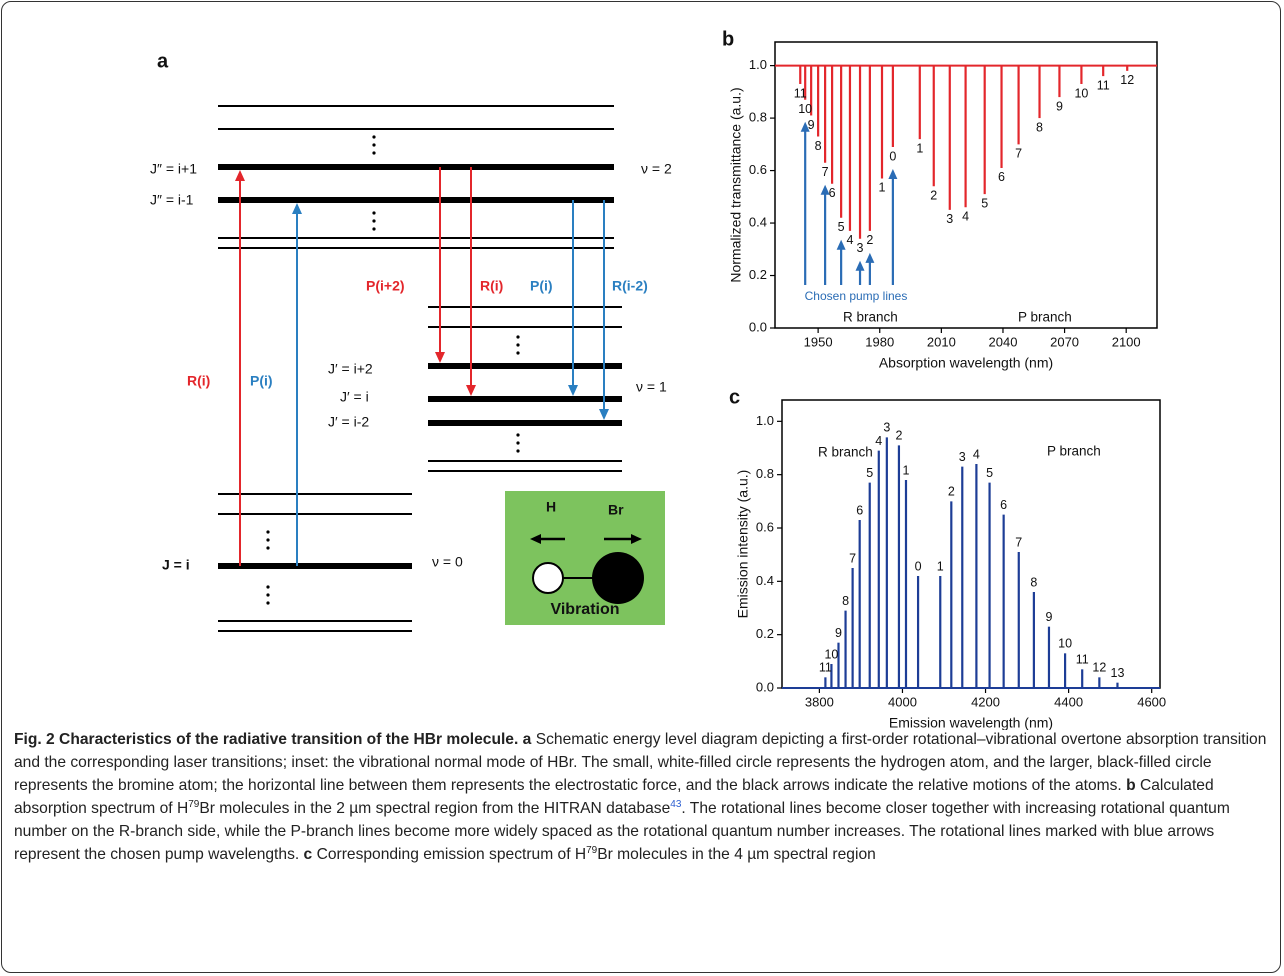  Describe the element at coordinates (616, 510) in the screenshot. I see `atom-label: Br` at that location.